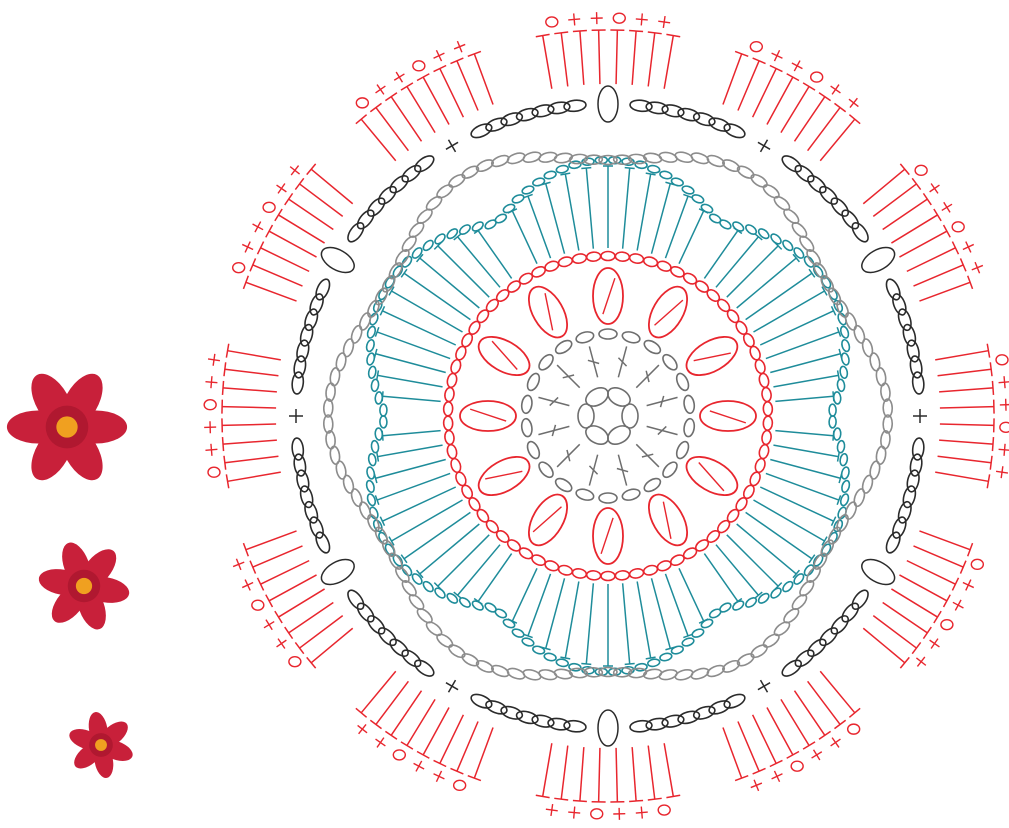 The image size is (1009, 828). I want to click on puff-petal, so click(548, 520).